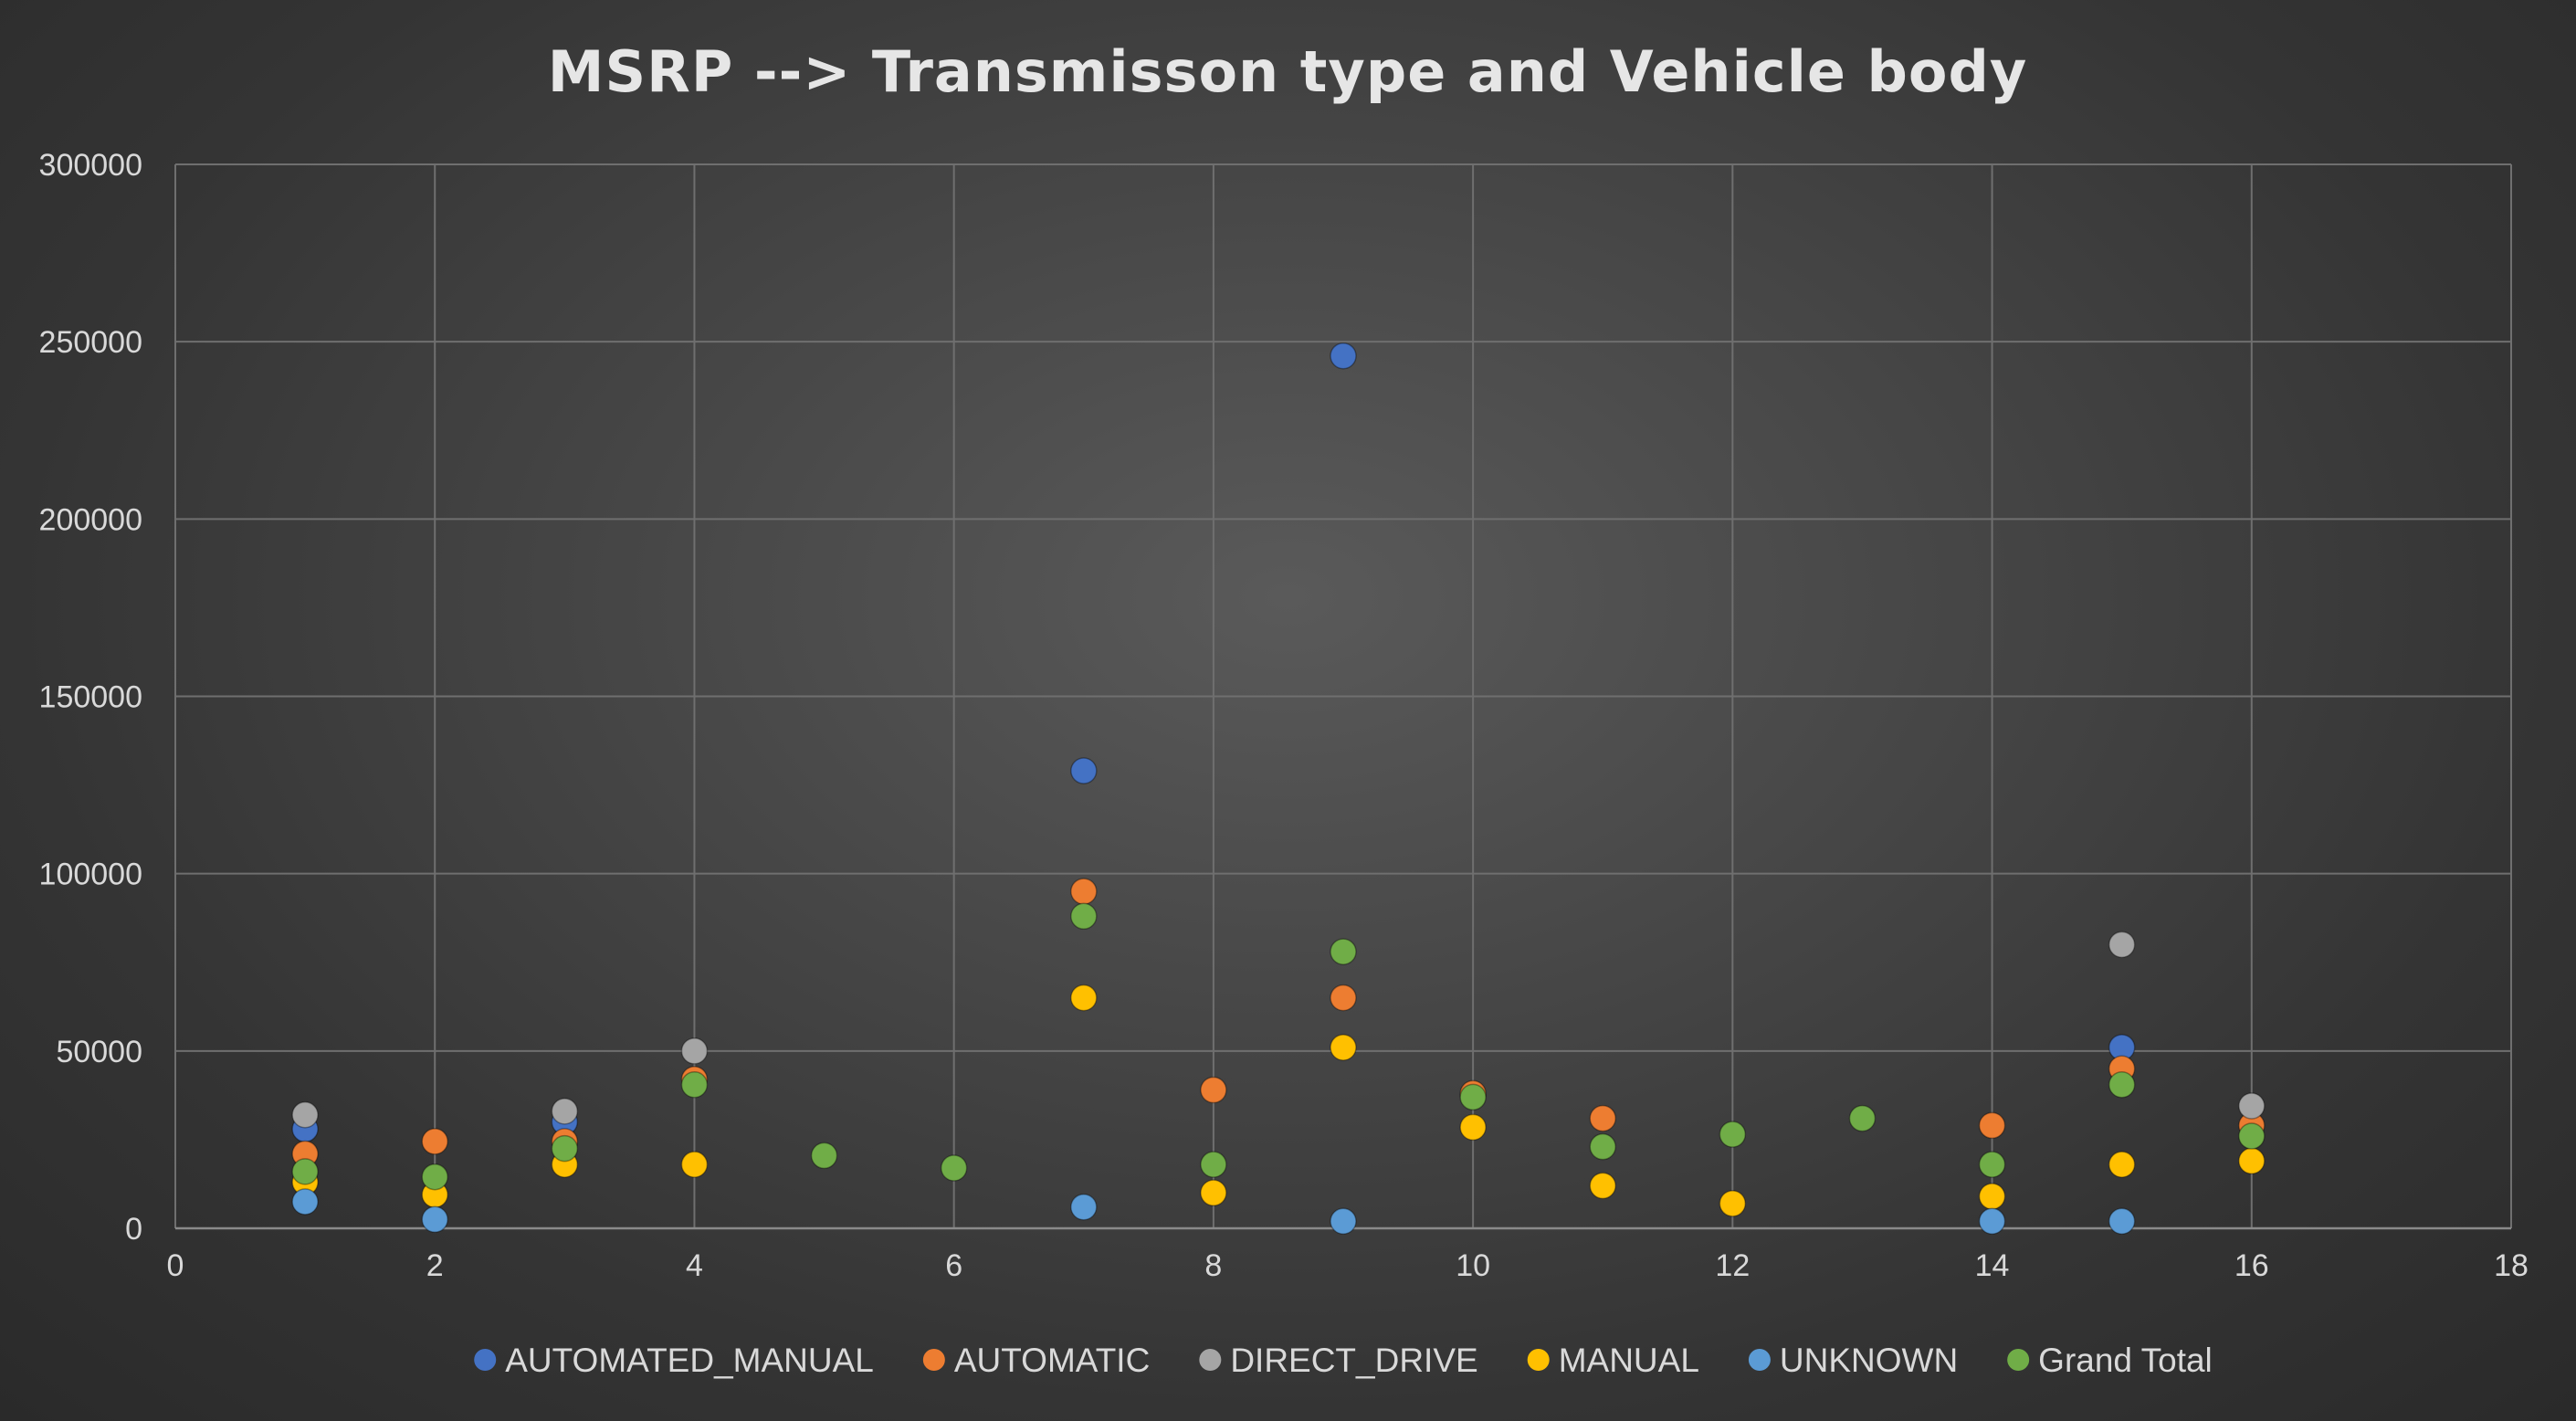 The width and height of the screenshot is (2576, 1421). I want to click on x-tick-label: 8, so click(1213, 1265).